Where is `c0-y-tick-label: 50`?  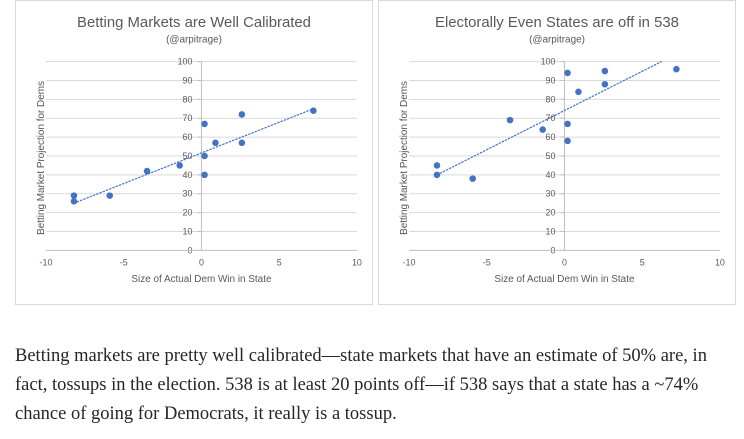
c0-y-tick-label: 50 is located at coordinates (188, 156).